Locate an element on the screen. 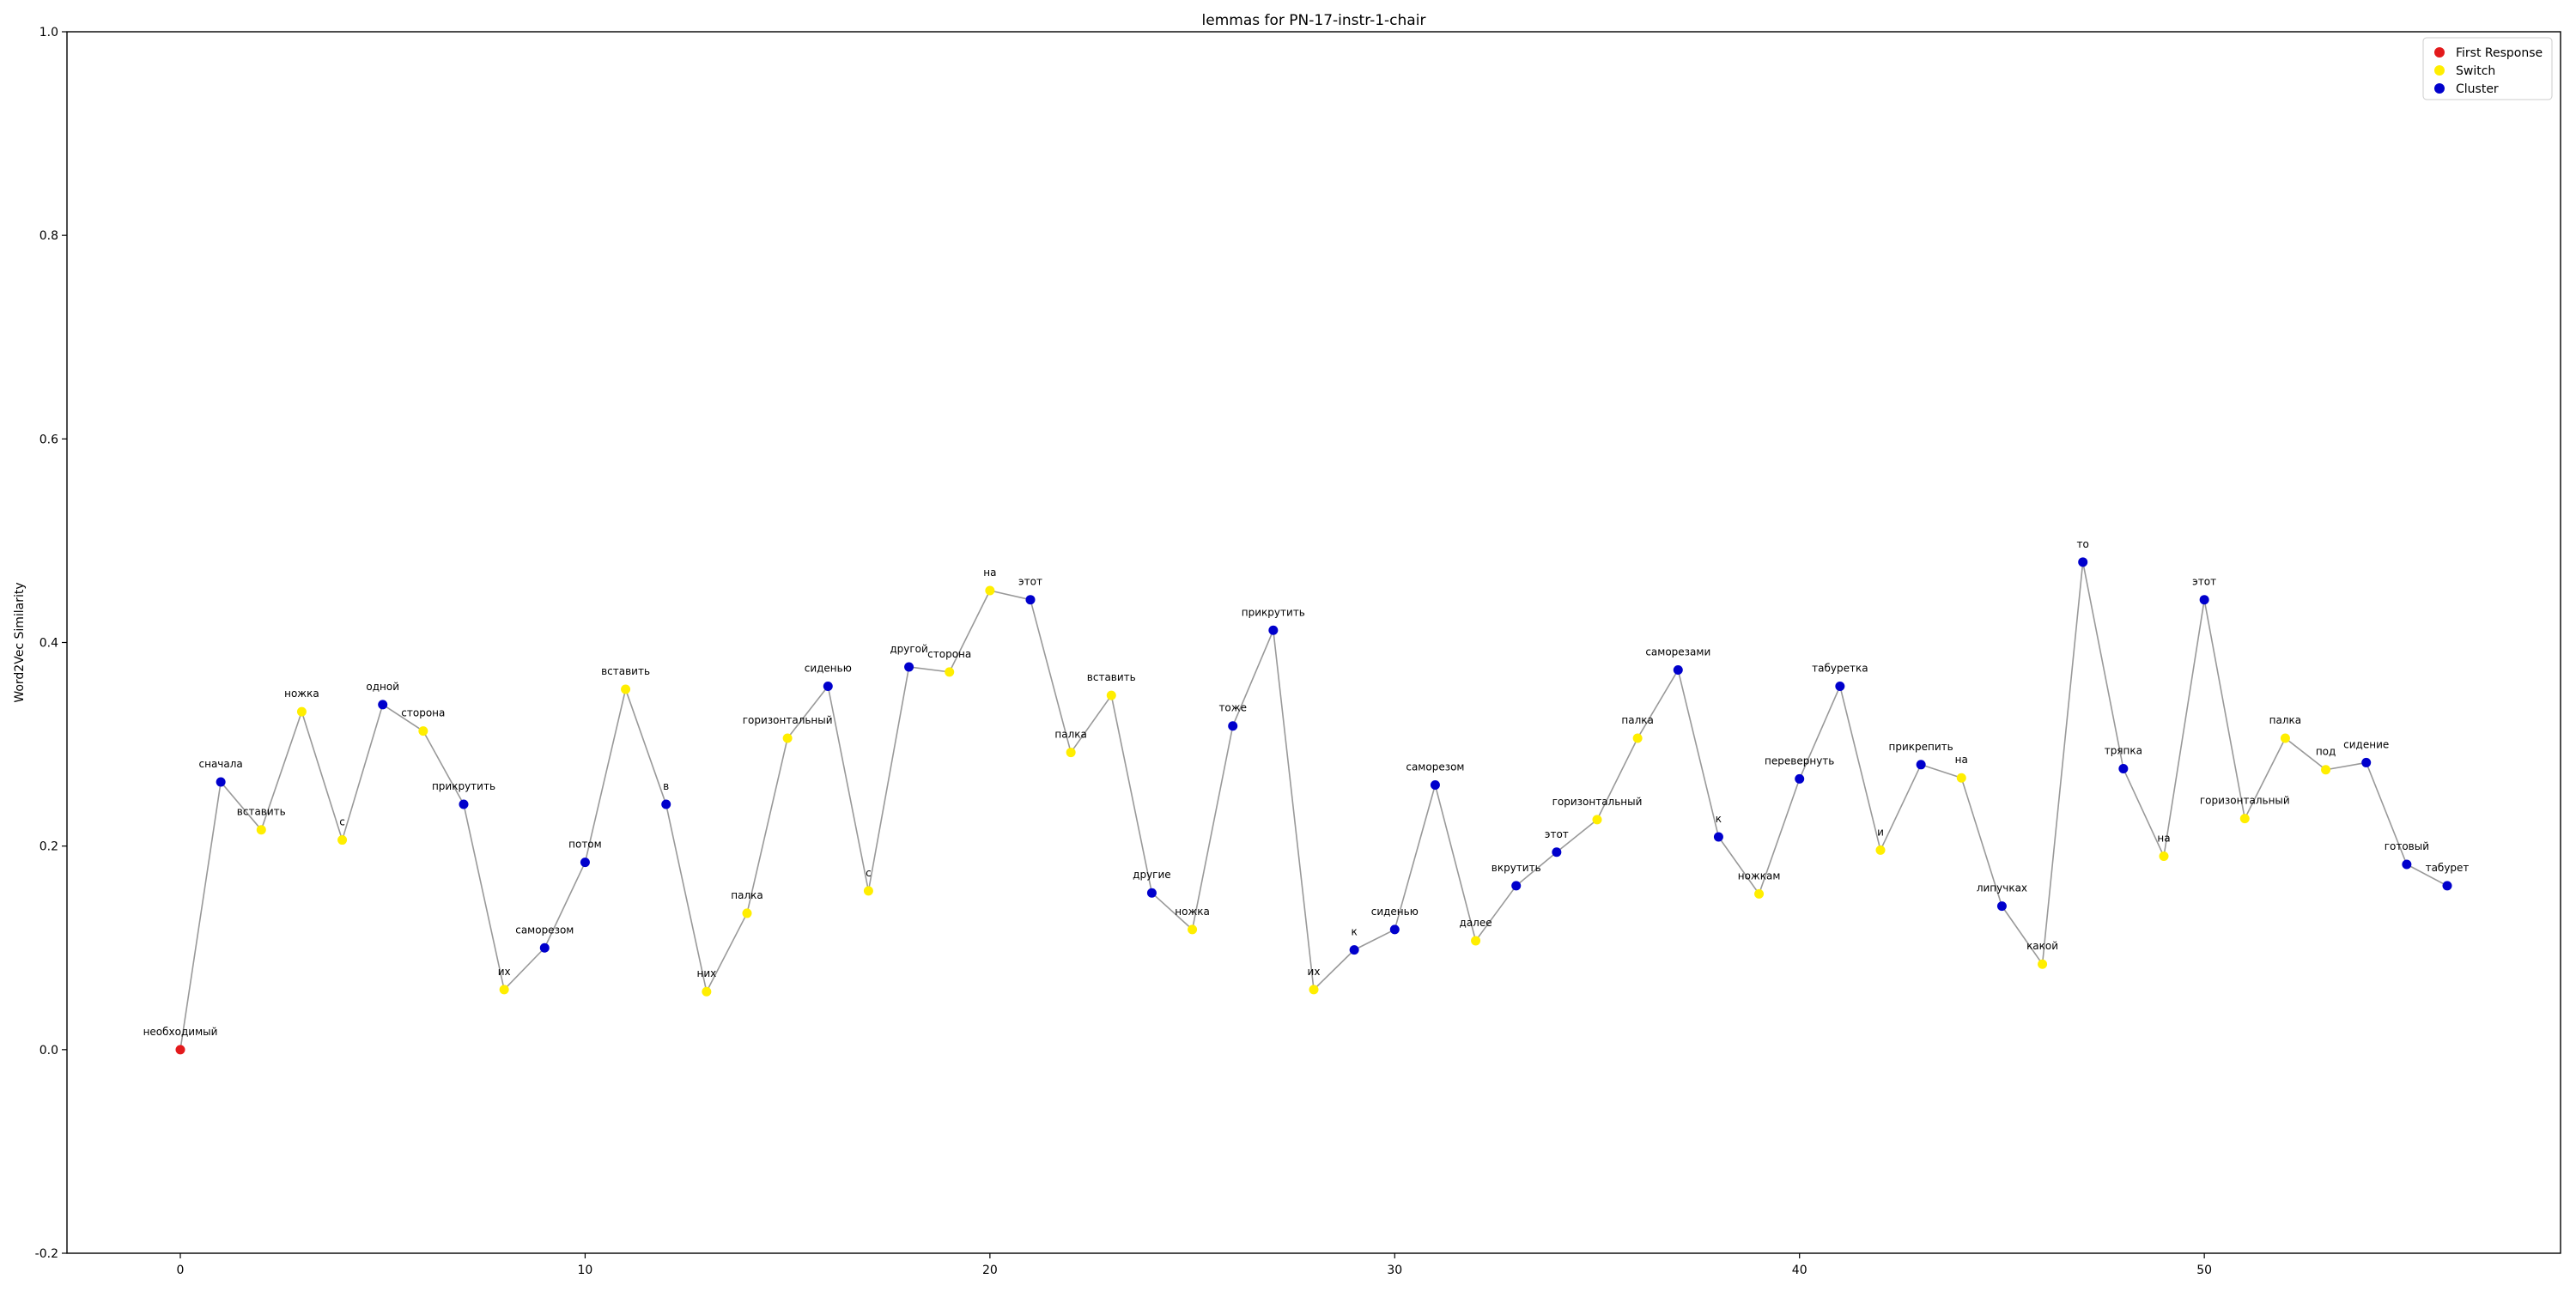  point-label: к is located at coordinates (1355, 932).